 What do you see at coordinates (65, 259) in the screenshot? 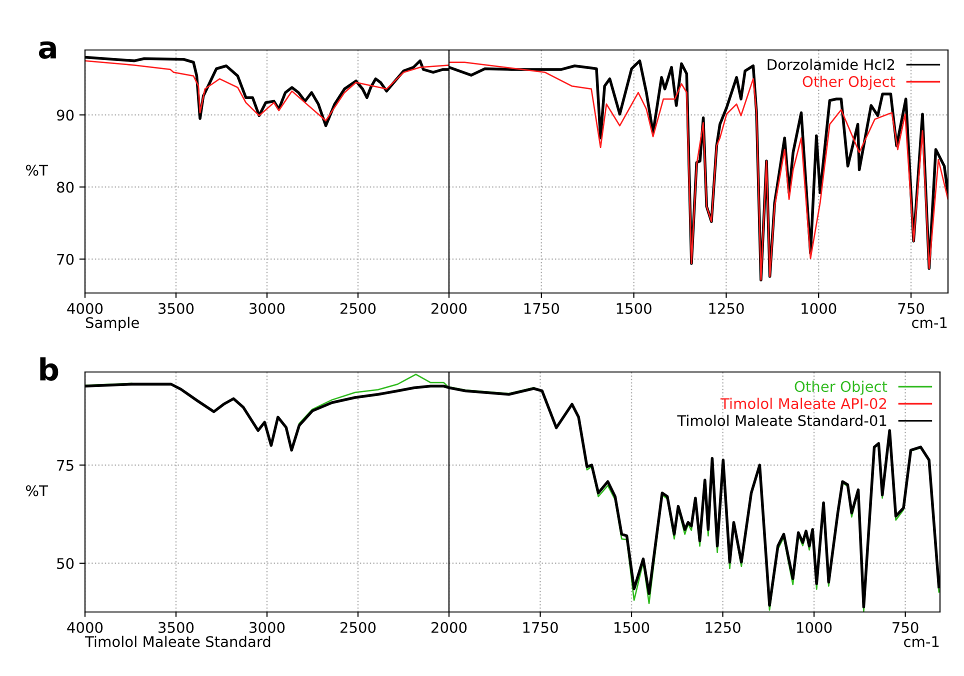
I see `y-tick-label: 70` at bounding box center [65, 259].